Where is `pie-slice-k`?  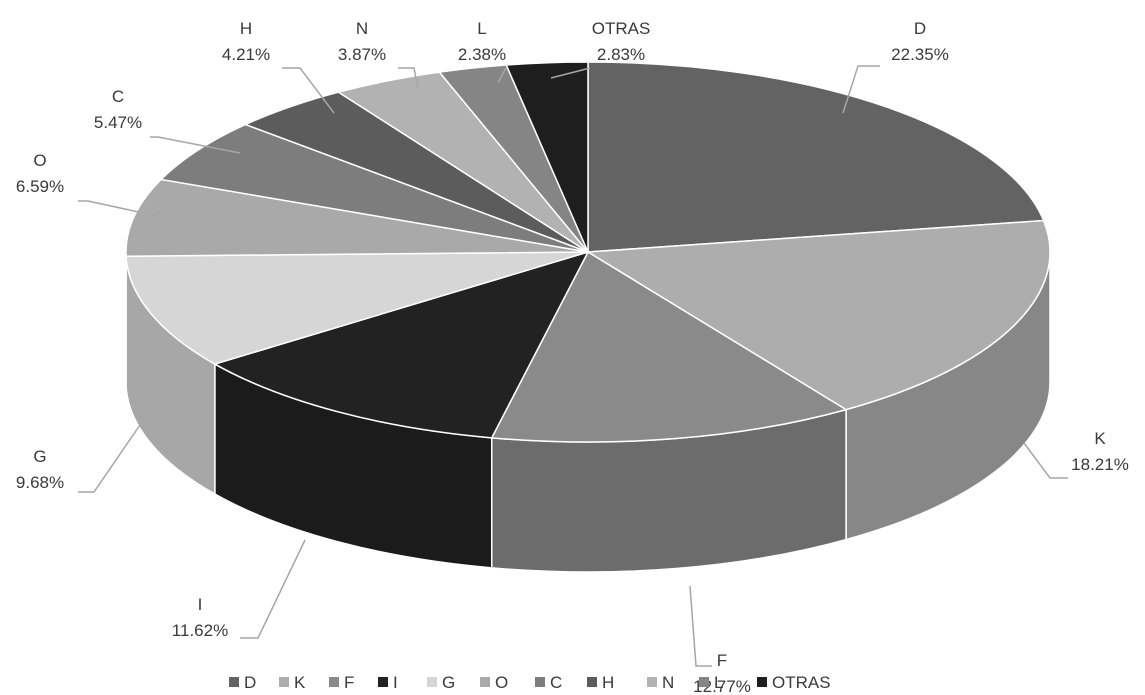 pie-slice-k is located at coordinates (818, 315).